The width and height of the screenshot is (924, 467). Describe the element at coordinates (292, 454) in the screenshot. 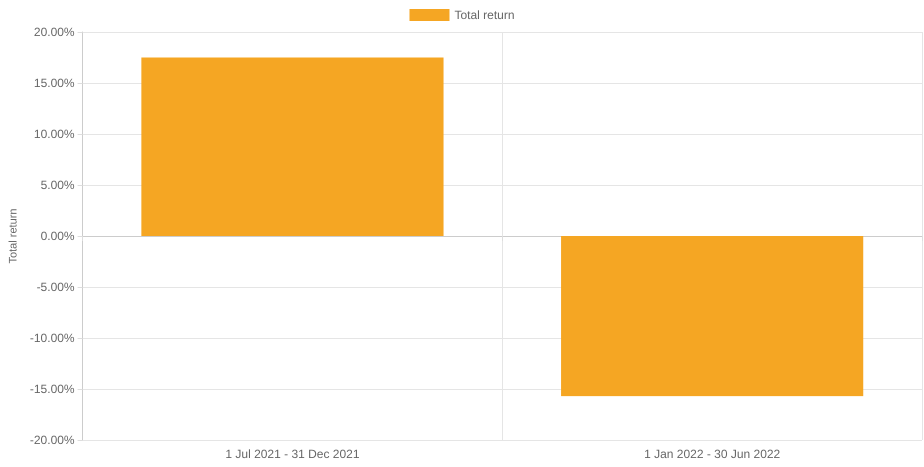

I see `x-tick-label: 1 Jul 2021 - 31 Dec 2021` at that location.